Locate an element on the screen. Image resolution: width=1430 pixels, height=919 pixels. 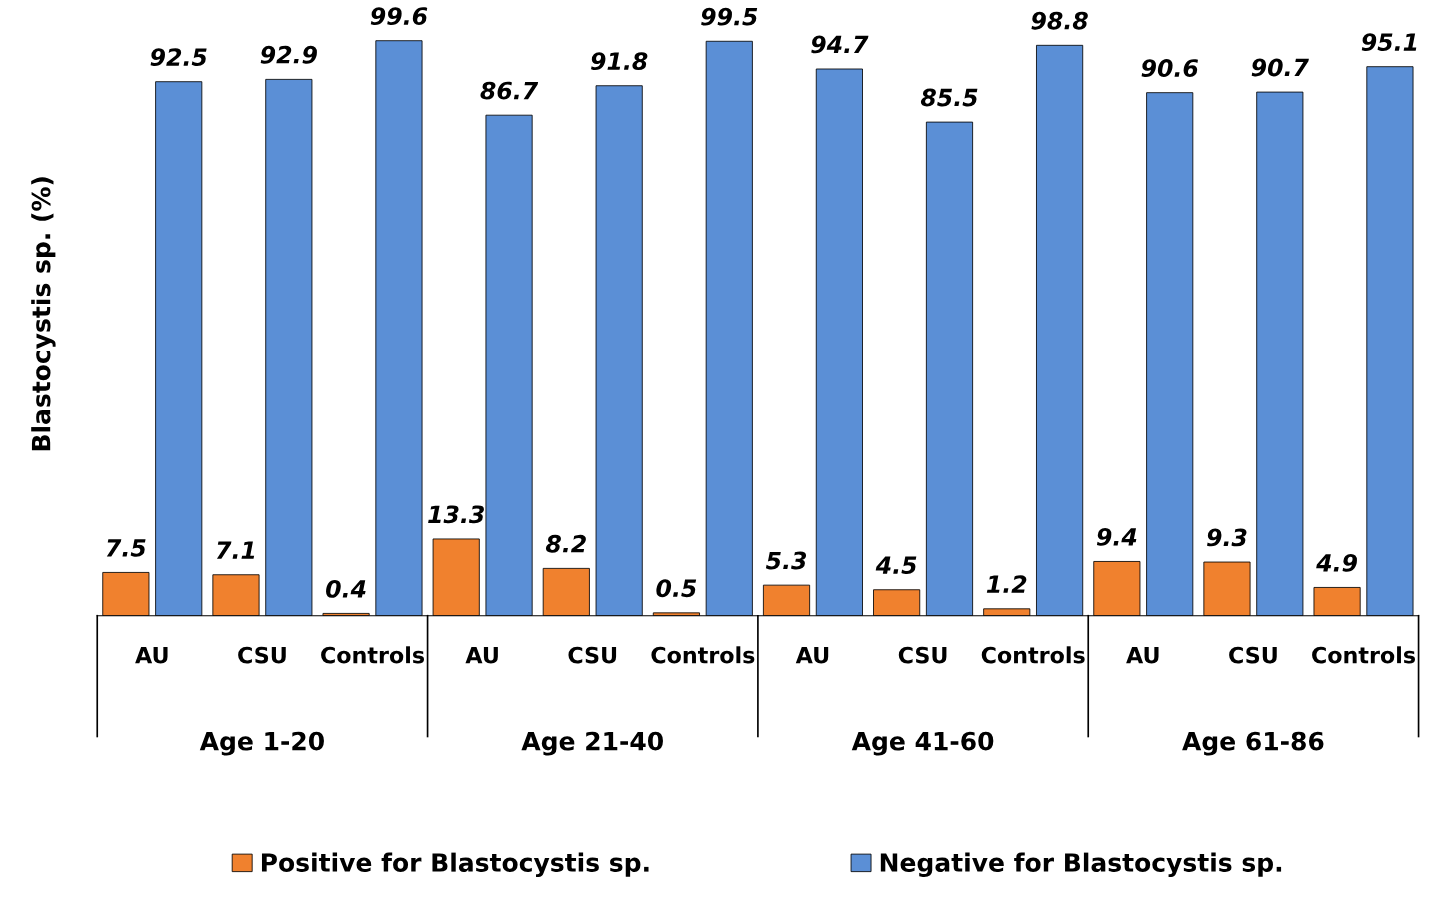
data-label: 7.5 is located at coordinates (126, 548).